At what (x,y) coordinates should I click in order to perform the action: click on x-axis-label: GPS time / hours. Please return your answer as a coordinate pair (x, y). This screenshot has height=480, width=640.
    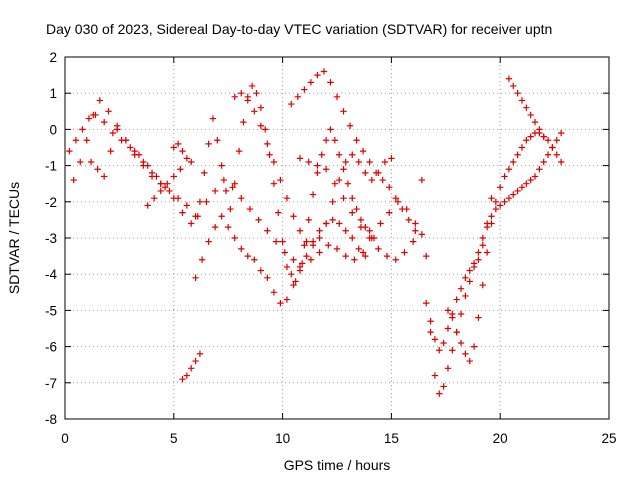
    Looking at the image, I should click on (337, 465).